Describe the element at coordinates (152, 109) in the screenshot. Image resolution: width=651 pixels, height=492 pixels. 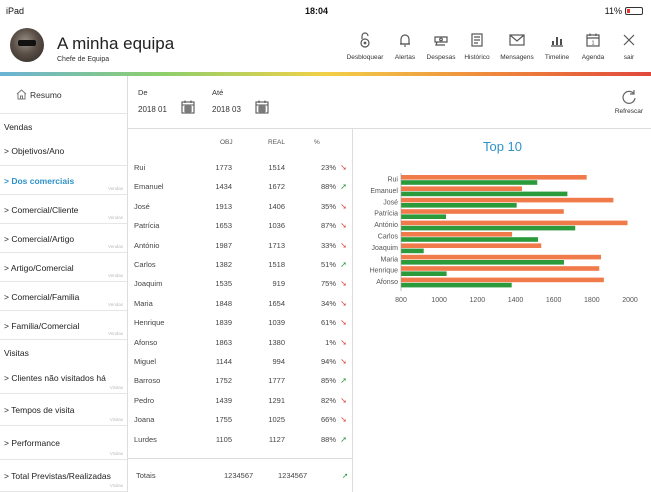
I see `from-date-field: 2018 01` at that location.